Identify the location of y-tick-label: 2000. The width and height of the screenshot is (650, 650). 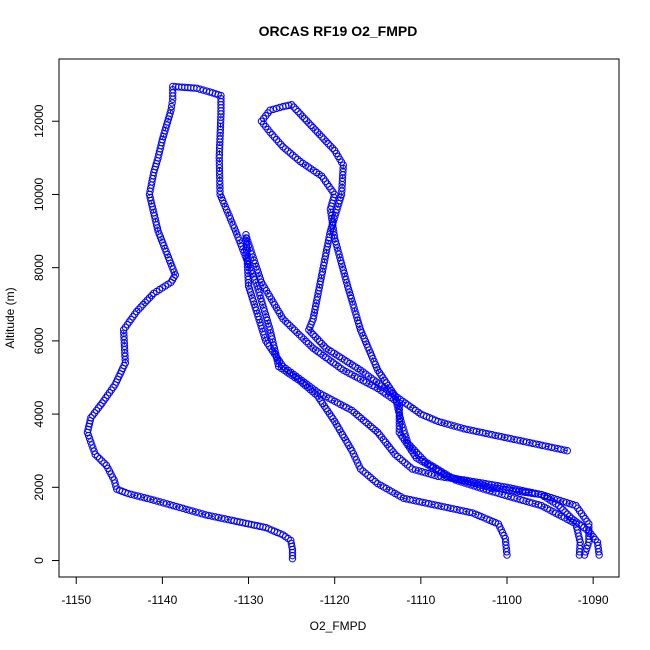
(39, 487).